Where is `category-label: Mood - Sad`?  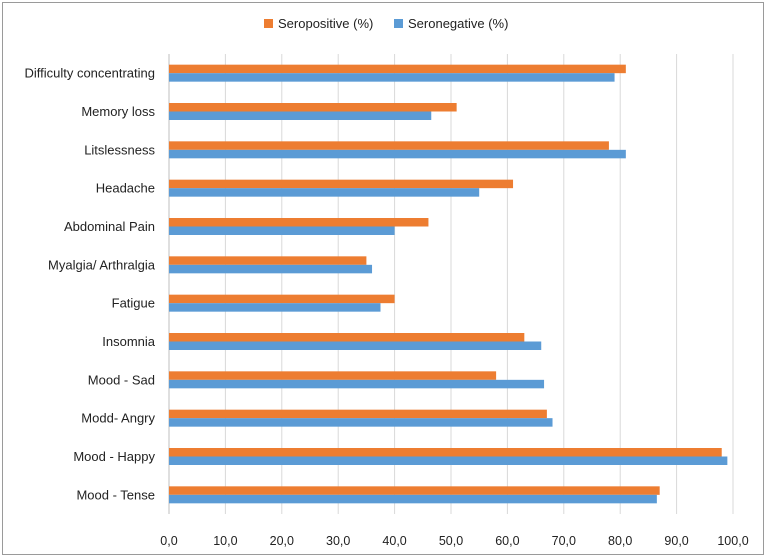 category-label: Mood - Sad is located at coordinates (121, 379).